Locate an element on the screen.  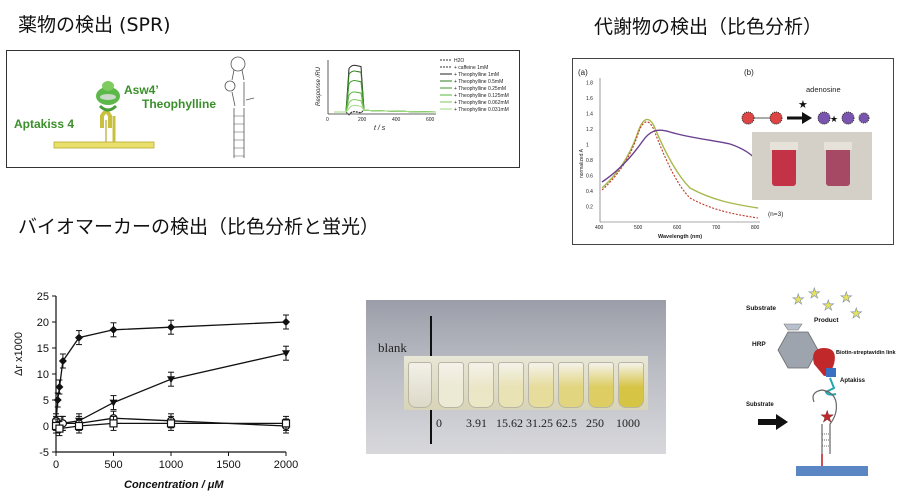
color-ytick: 0.2 is located at coordinates (589, 208).